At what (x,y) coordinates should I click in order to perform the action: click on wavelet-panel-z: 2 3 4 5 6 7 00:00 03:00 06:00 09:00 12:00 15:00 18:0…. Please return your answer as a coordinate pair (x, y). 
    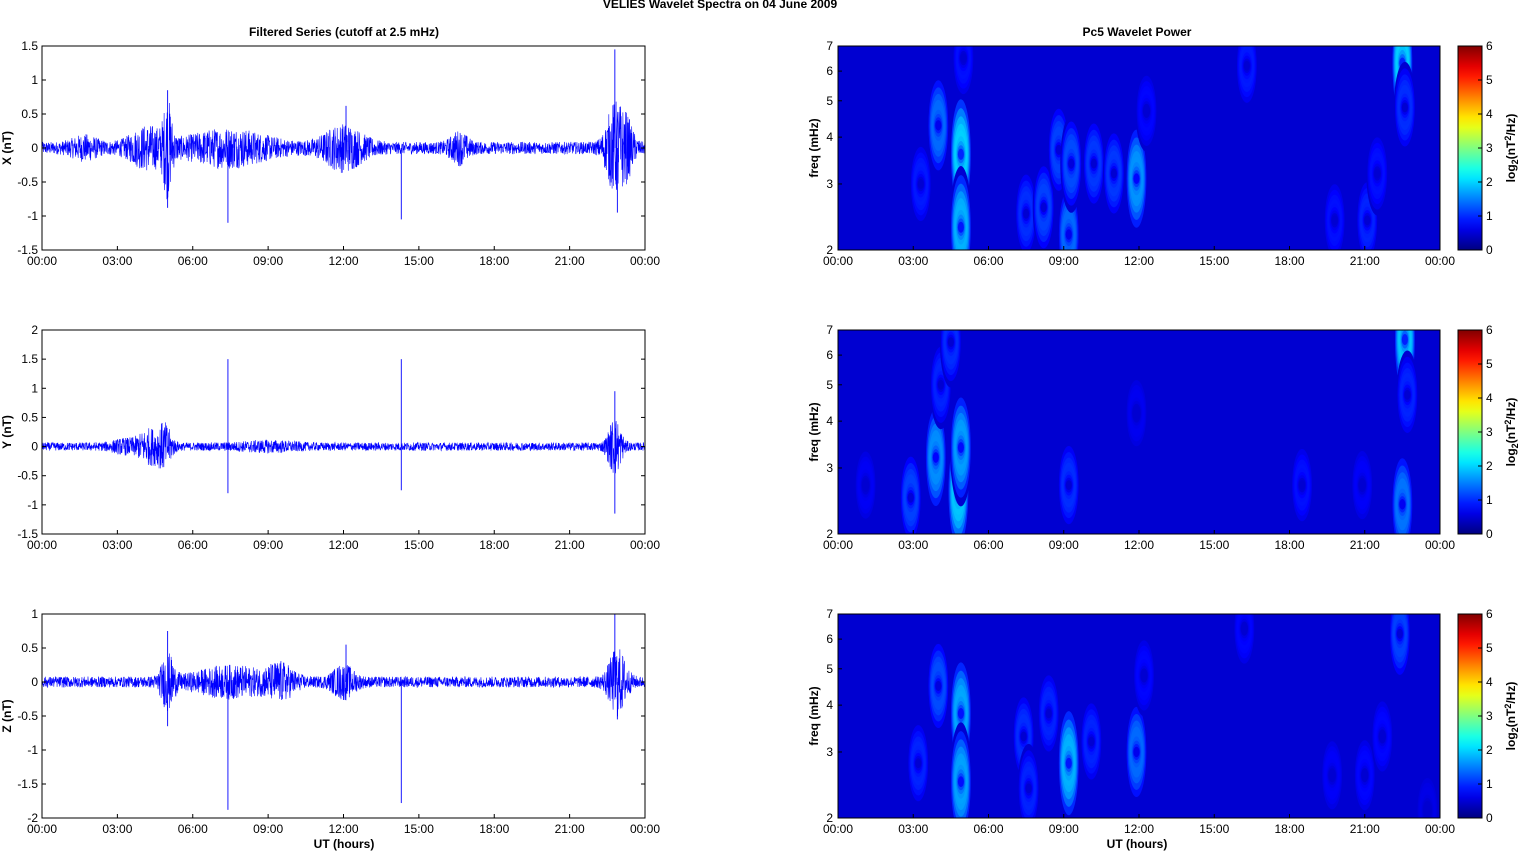
    Looking at the image, I should click on (1163, 721).